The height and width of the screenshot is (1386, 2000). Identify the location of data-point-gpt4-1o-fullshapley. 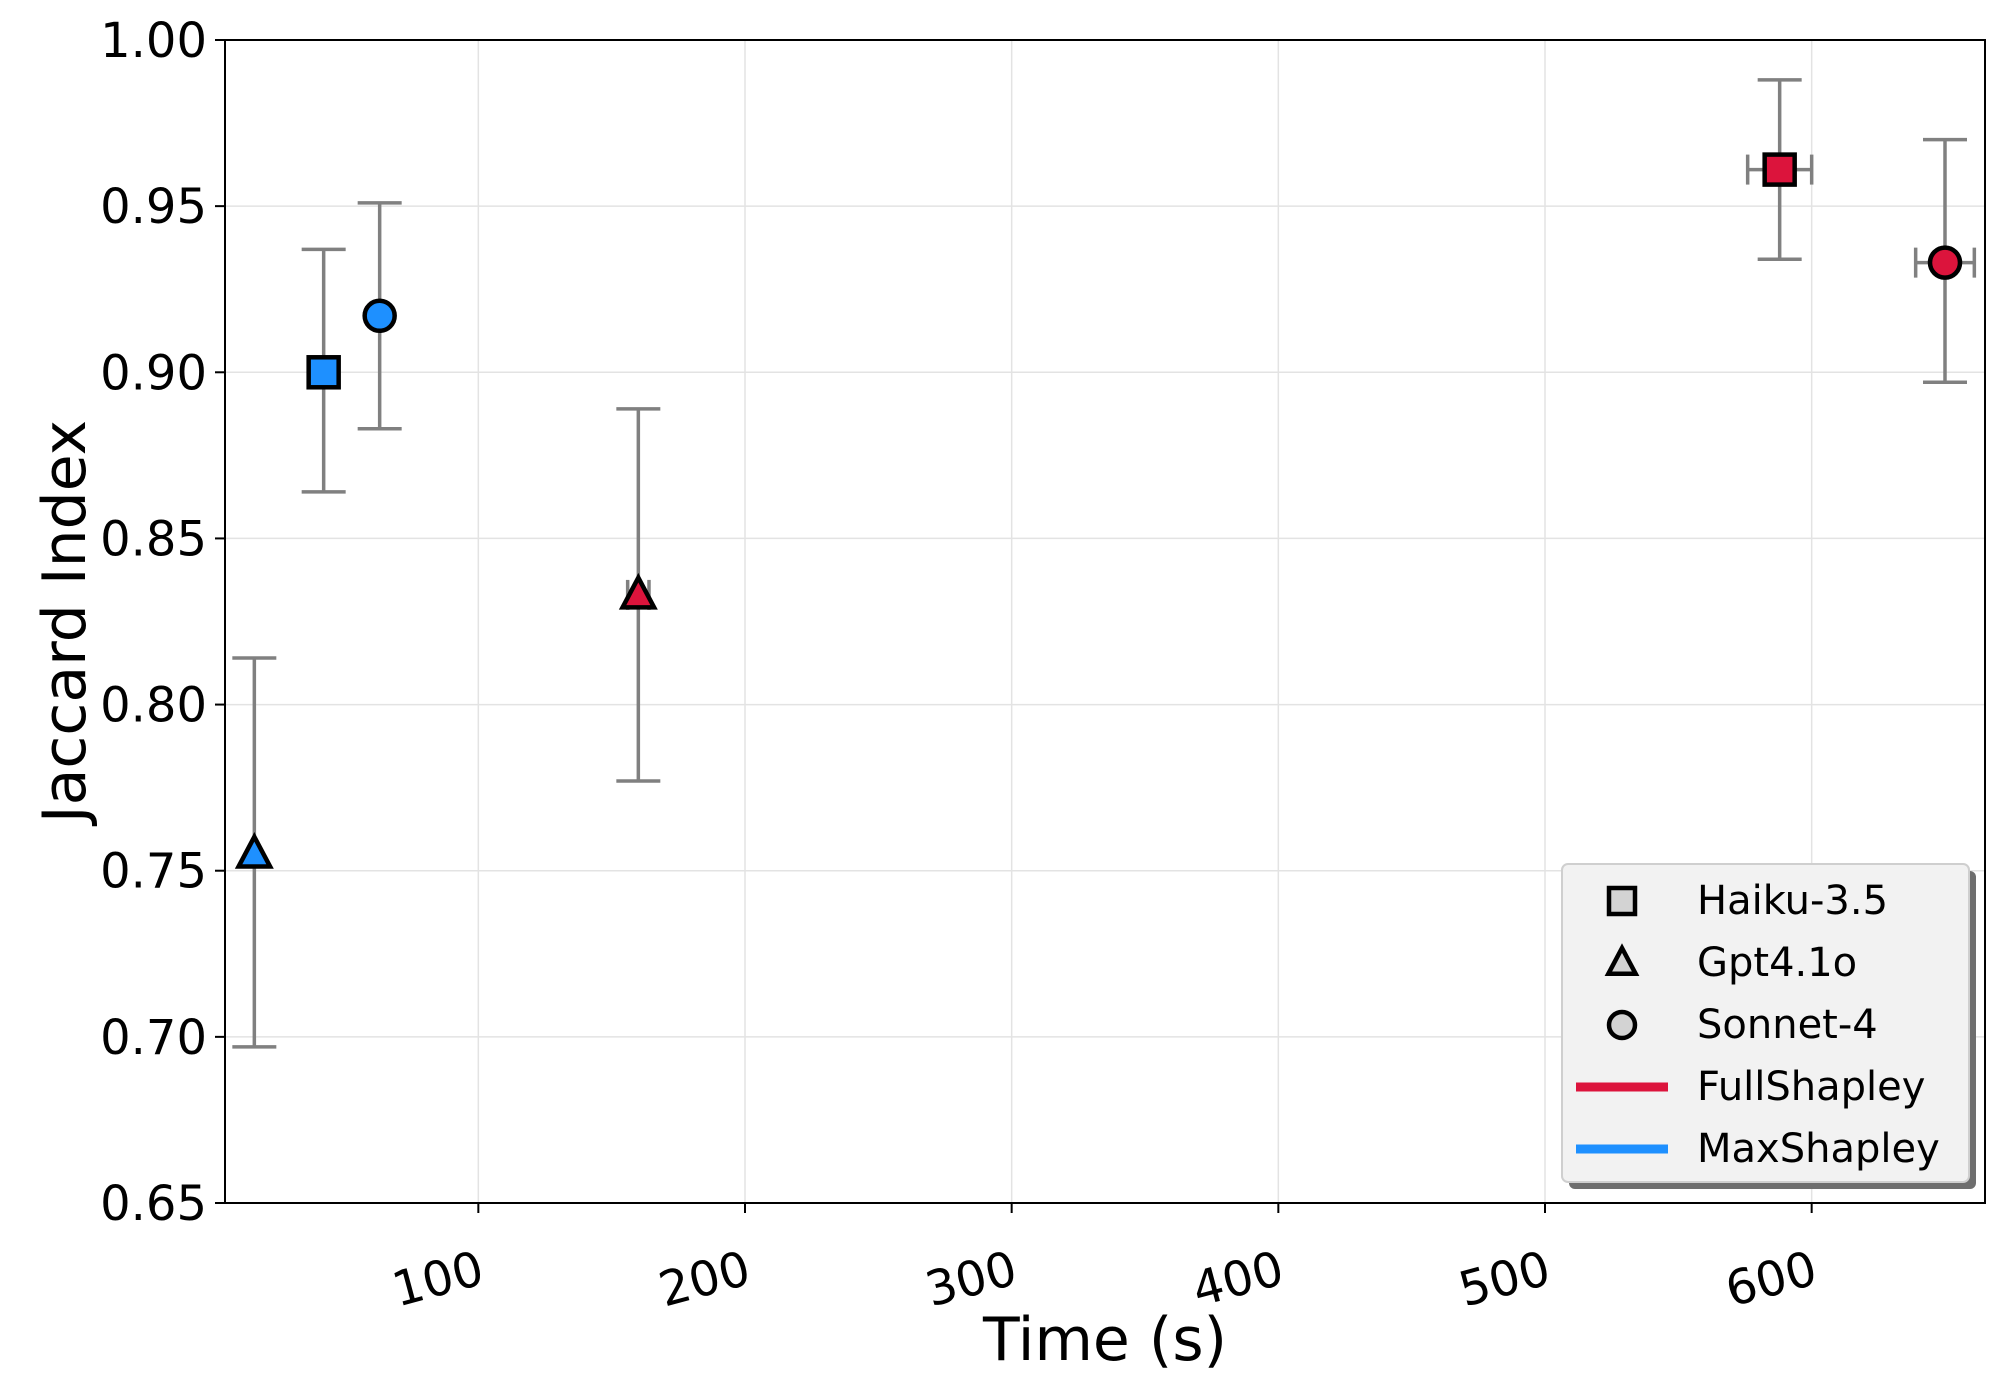
(638, 595).